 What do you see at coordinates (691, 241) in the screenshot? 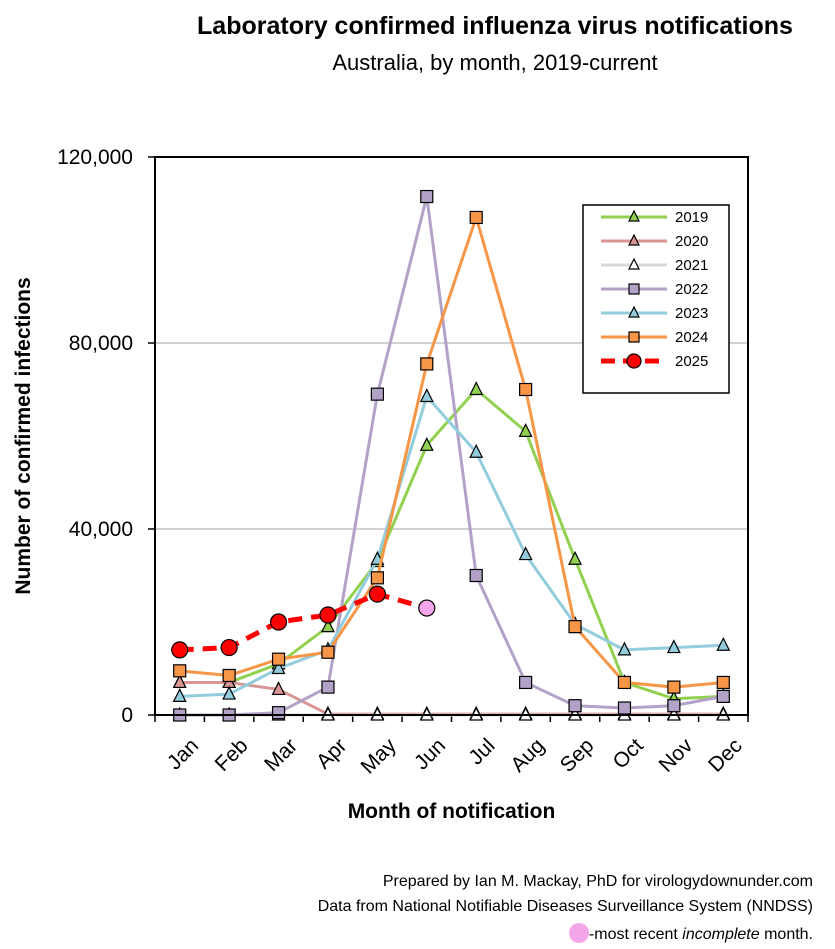
I see `legend-label-2020: 2020` at bounding box center [691, 241].